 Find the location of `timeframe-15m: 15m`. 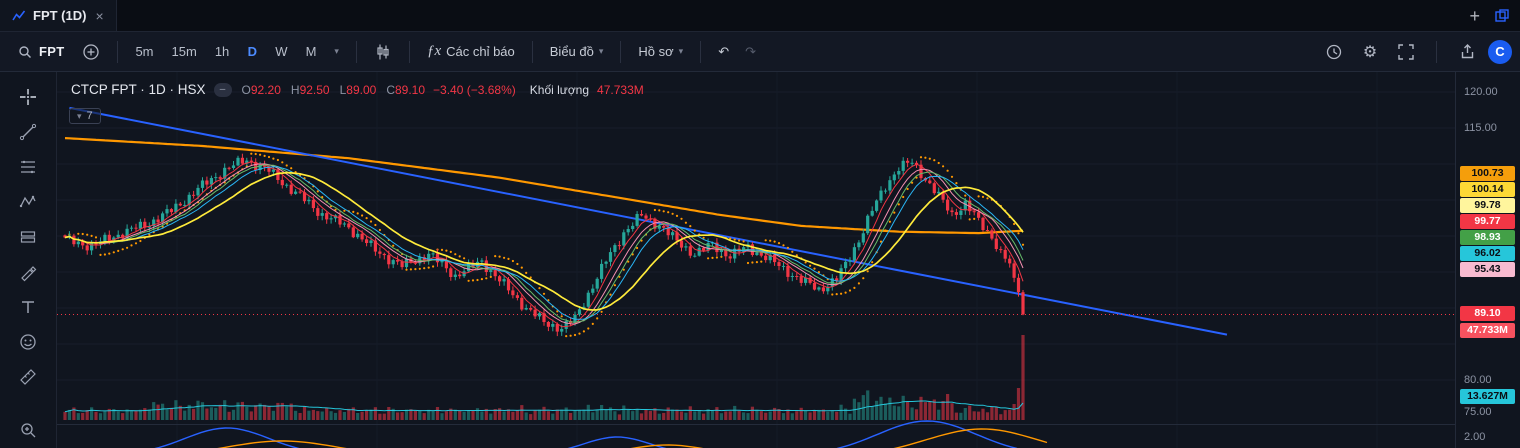

timeframe-15m: 15m is located at coordinates (184, 52).